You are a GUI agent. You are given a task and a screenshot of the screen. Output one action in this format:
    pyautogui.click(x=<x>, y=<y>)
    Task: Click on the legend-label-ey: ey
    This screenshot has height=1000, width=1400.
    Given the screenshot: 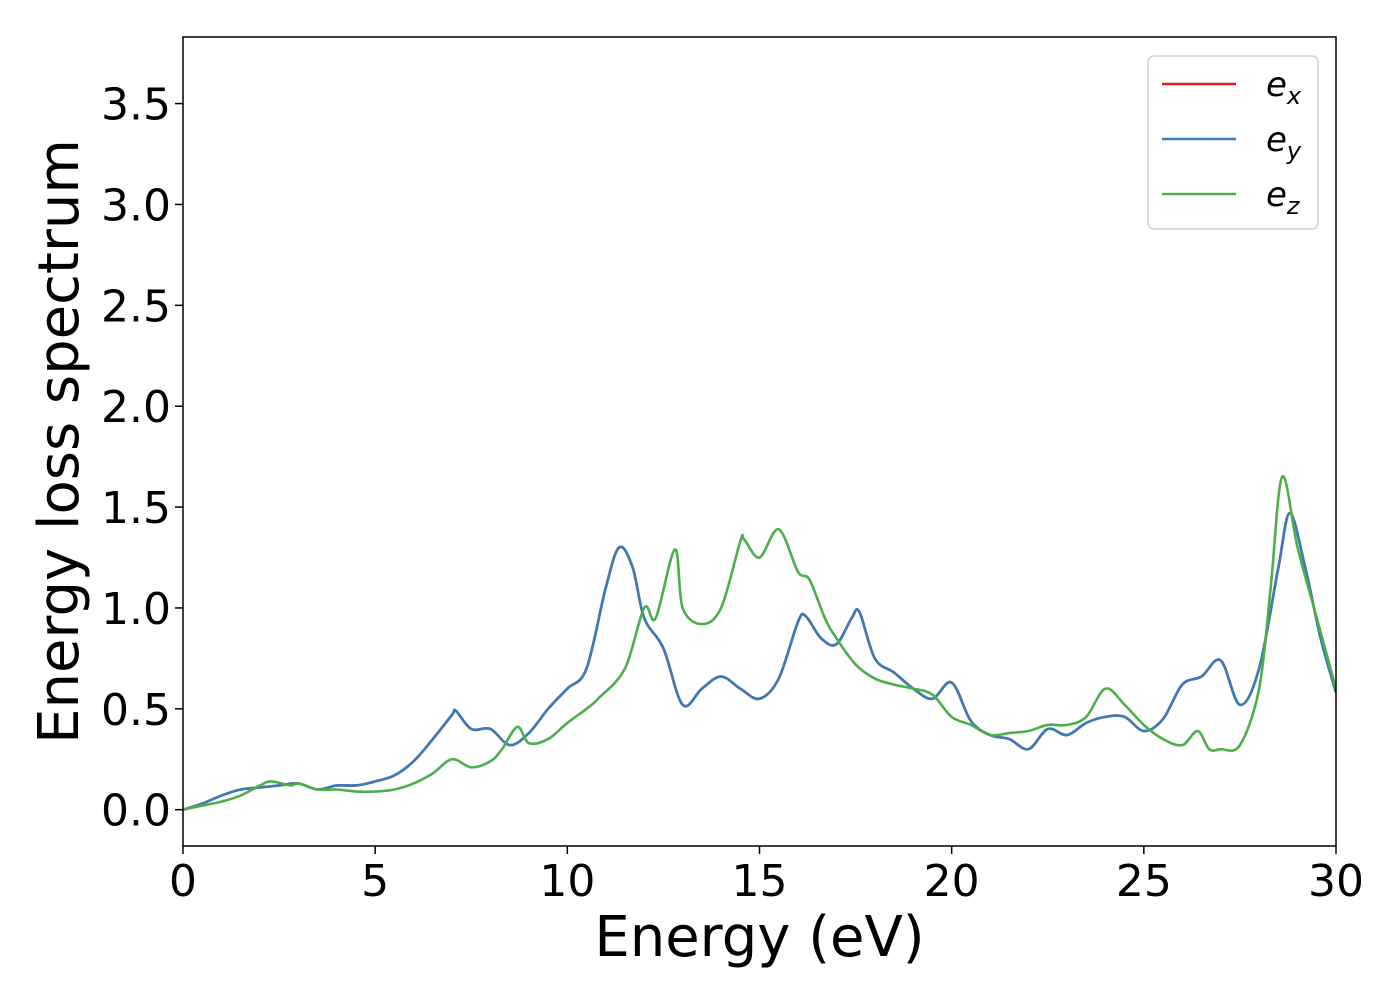 What is the action you would take?
    pyautogui.click(x=1284, y=142)
    